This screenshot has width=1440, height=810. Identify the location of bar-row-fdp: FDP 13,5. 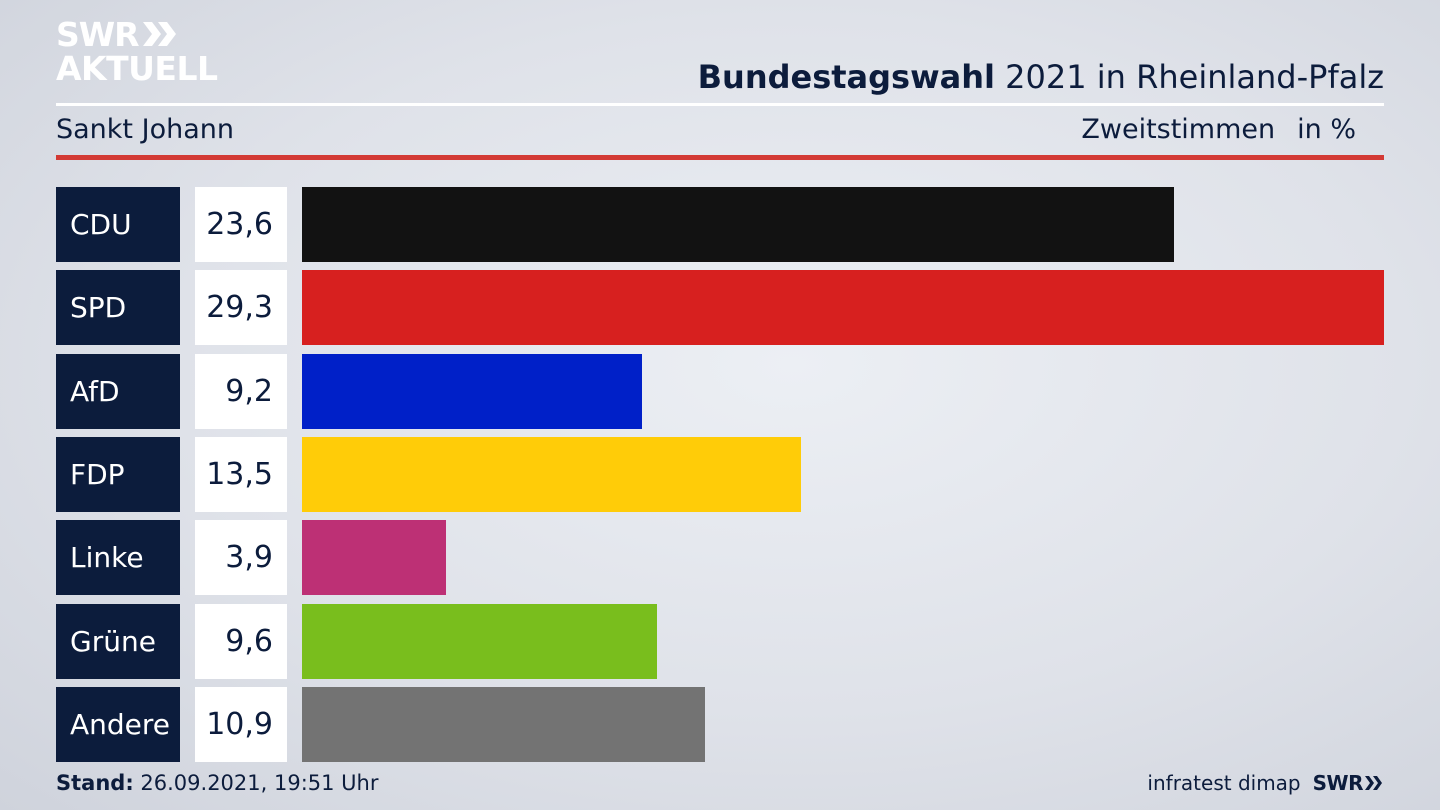
(720, 474).